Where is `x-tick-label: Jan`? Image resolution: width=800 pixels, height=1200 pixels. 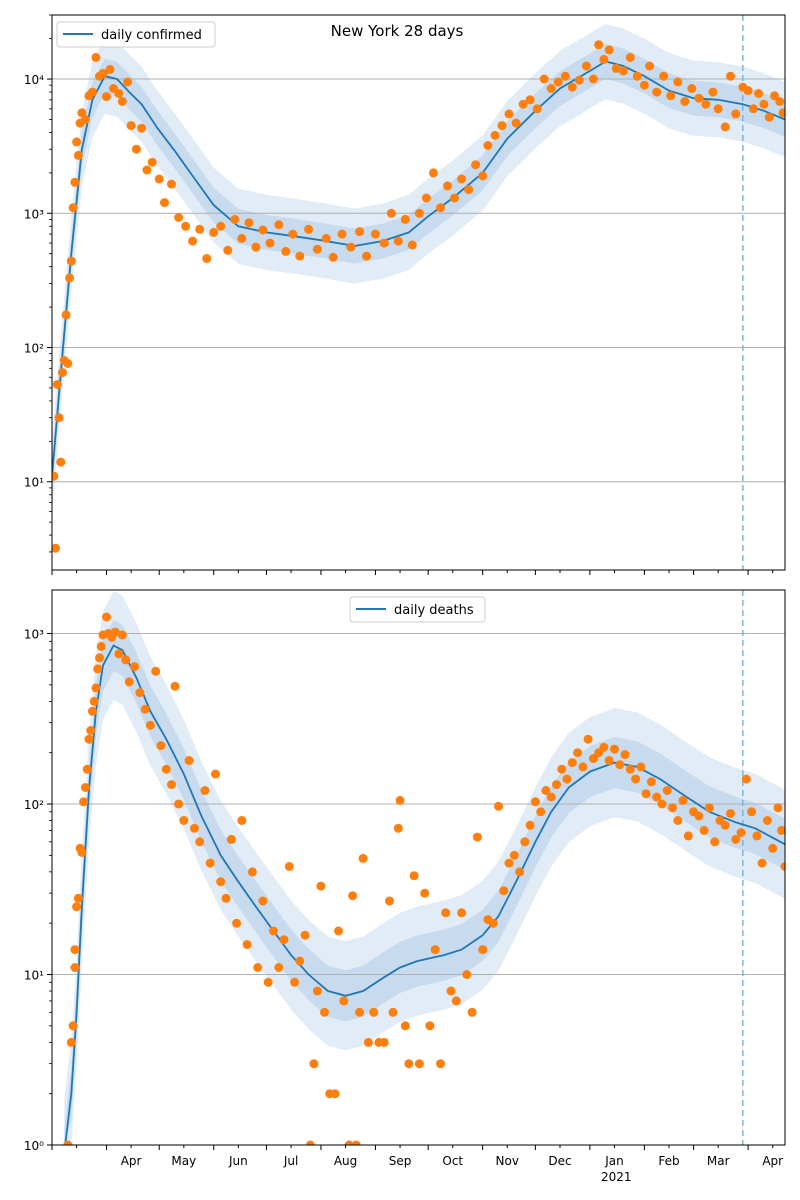 x-tick-label: Jan is located at coordinates (614, 1161).